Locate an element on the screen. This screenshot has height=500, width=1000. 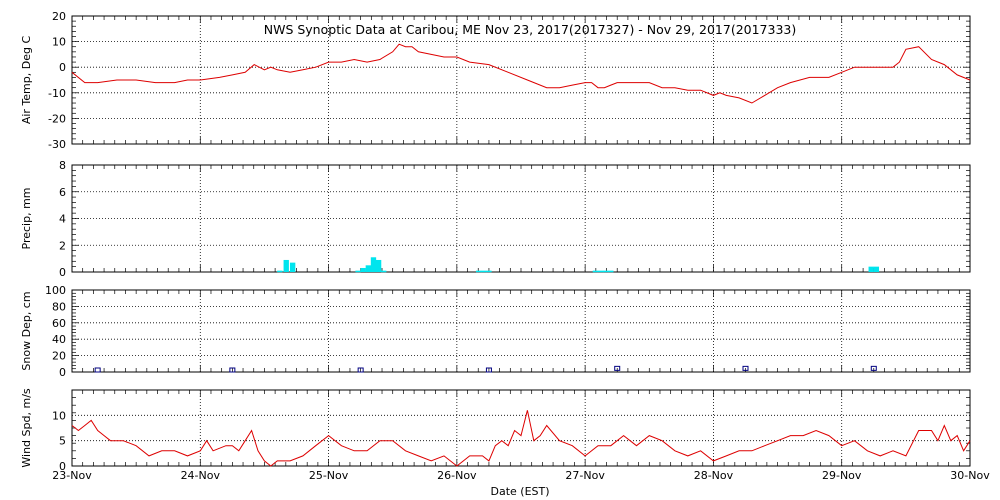
plot-frame is located at coordinates (521, 428).